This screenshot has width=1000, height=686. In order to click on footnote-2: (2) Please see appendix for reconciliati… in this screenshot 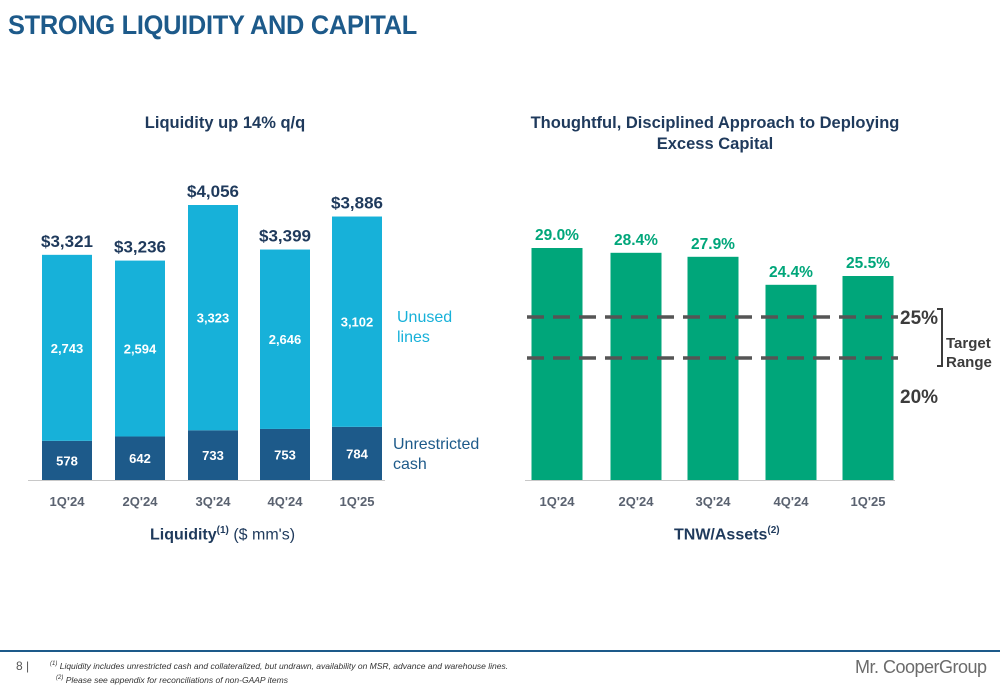, I will do `click(279, 679)`.